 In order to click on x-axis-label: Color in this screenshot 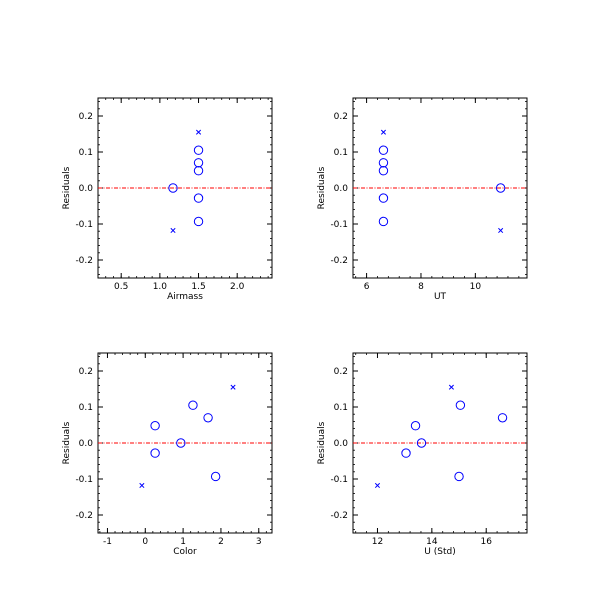, I will do `click(185, 552)`.